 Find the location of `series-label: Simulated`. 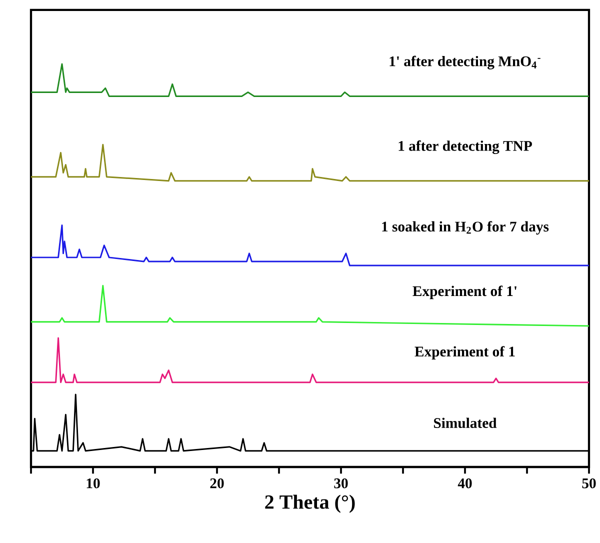

series-label: Simulated is located at coordinates (465, 423).